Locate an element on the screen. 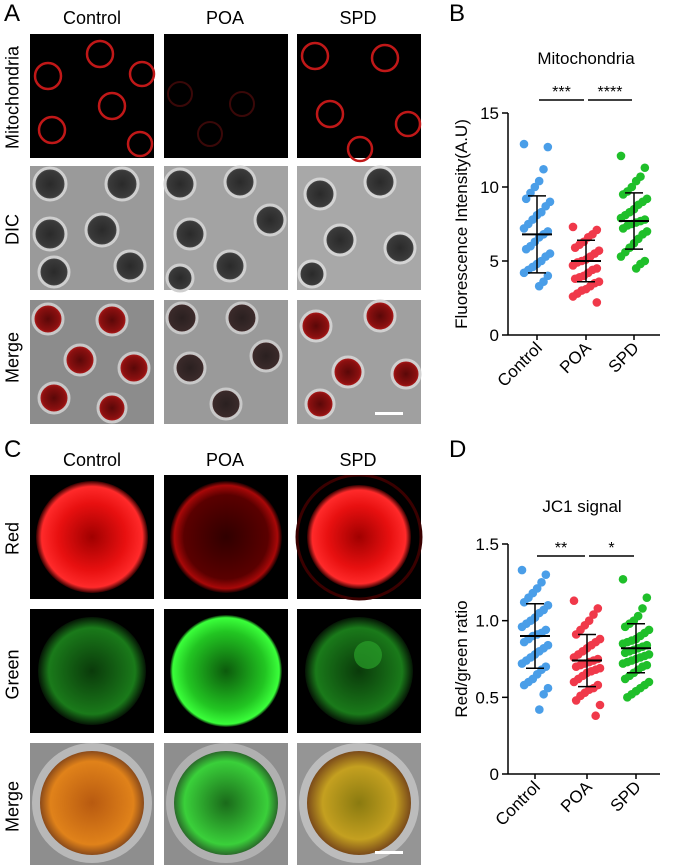 This screenshot has width=685, height=867. chart-title: JC1 signal is located at coordinates (581, 506).